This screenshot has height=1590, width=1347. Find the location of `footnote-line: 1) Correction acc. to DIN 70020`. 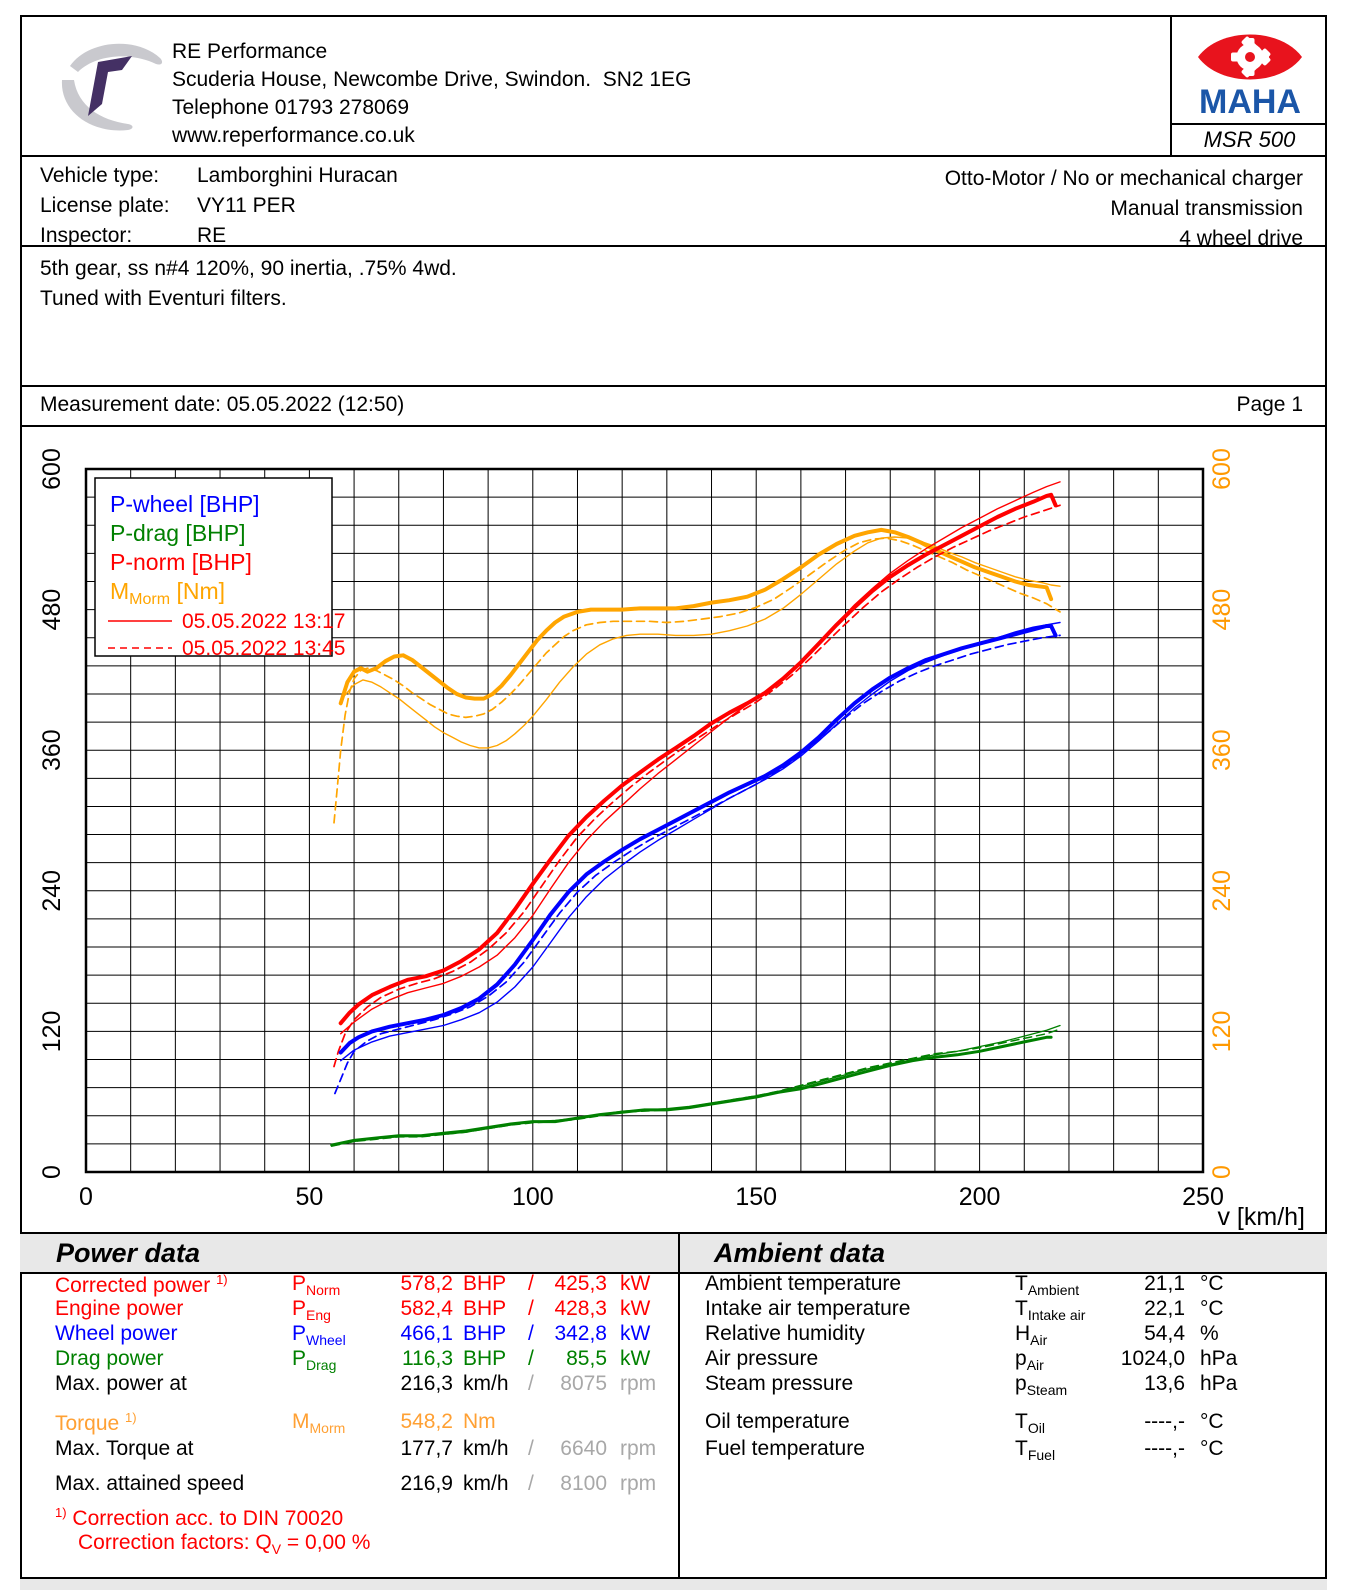

footnote-line: 1) Correction acc. to DIN 70020 is located at coordinates (199, 1517).